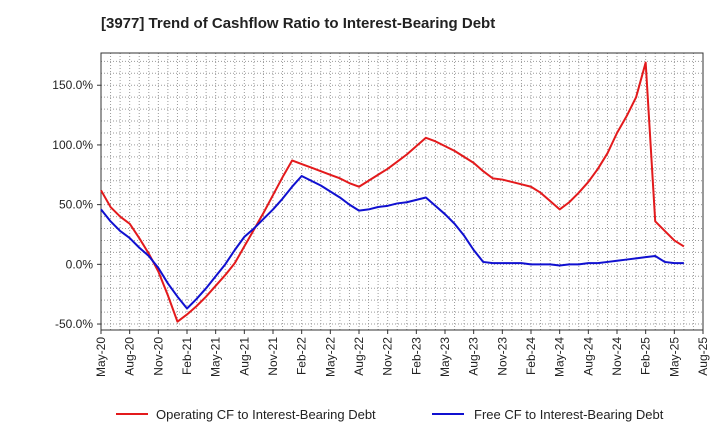 The width and height of the screenshot is (720, 440). I want to click on y-tick-label: 0.0%, so click(80, 264).